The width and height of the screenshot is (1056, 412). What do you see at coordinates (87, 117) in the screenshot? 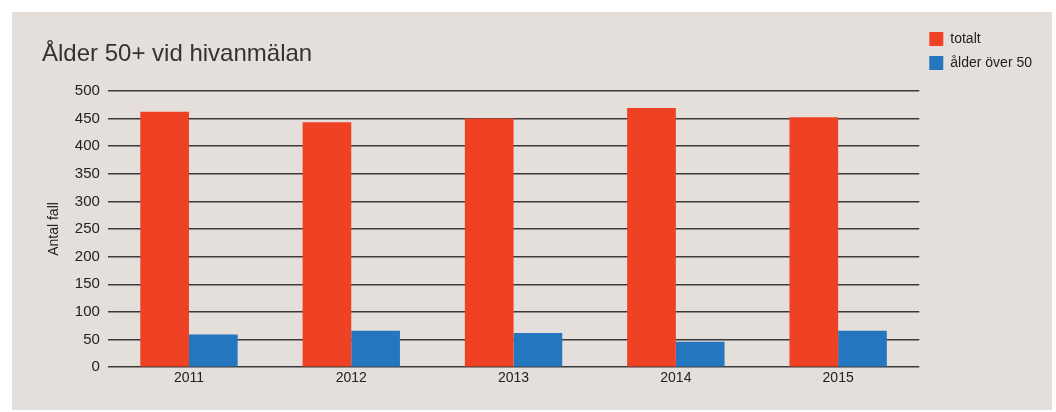
I see `y-tick-label: 450` at bounding box center [87, 117].